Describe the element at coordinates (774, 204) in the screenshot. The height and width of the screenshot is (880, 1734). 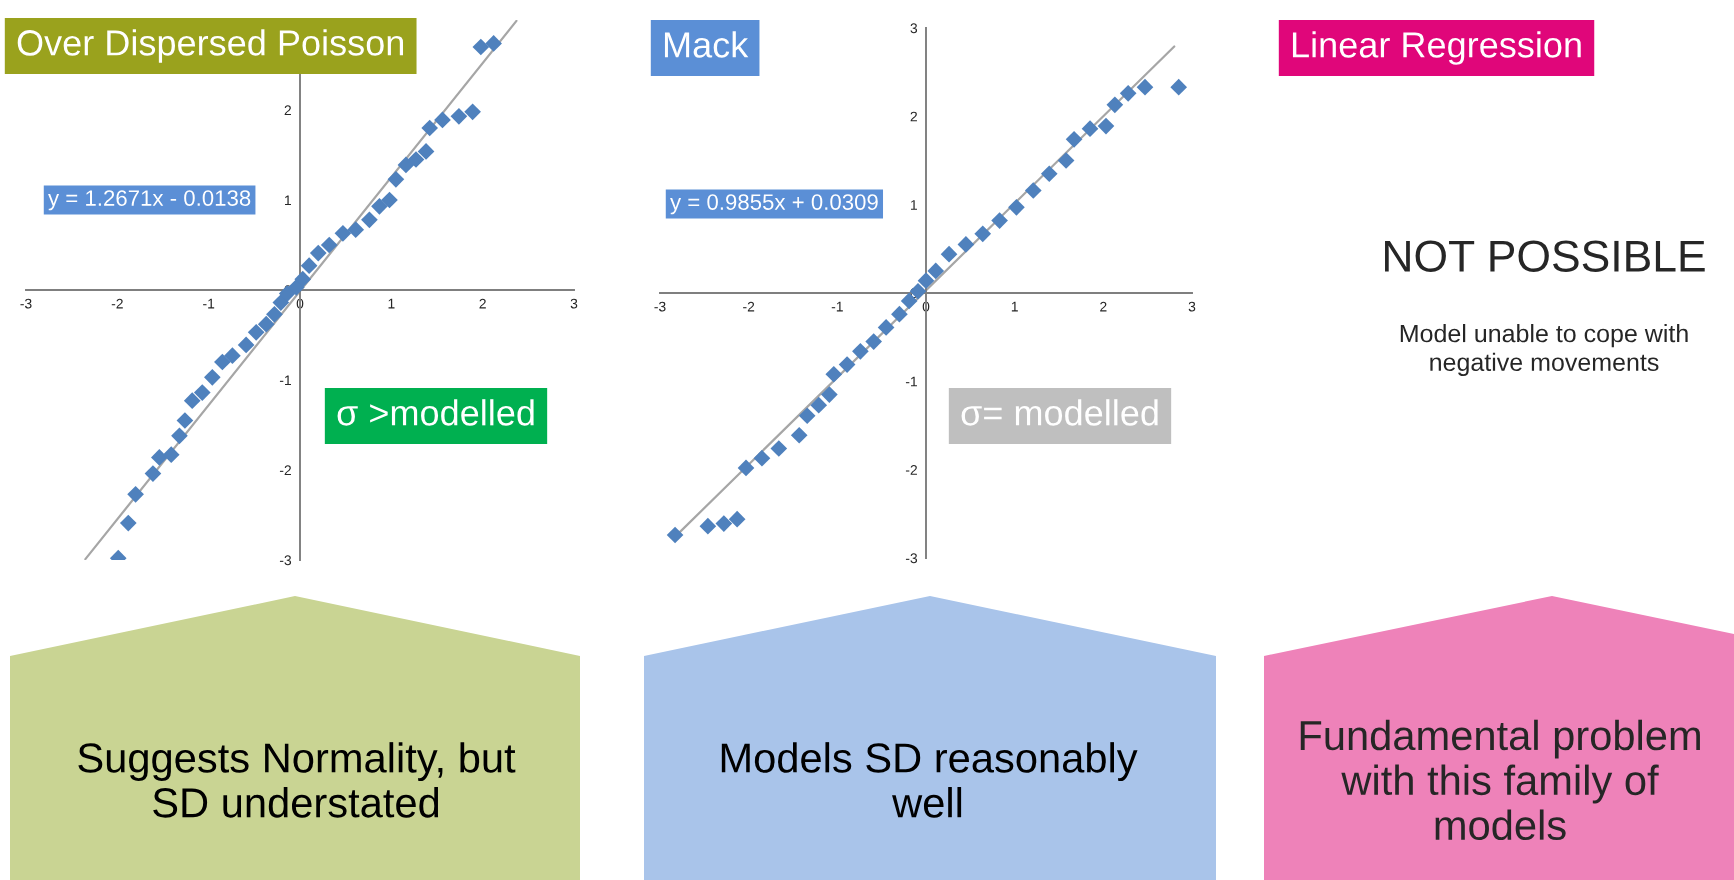
I see `annotation: y = 0.9855x + 0.0309` at that location.